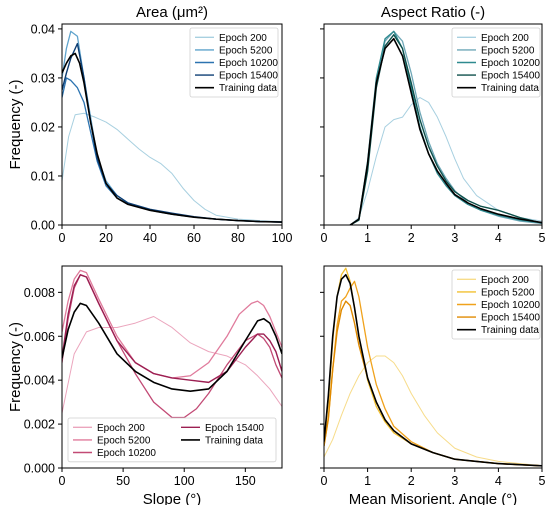 The height and width of the screenshot is (505, 550). What do you see at coordinates (43, 176) in the screenshot?
I see `y-tick-label: 0.01` at bounding box center [43, 176].